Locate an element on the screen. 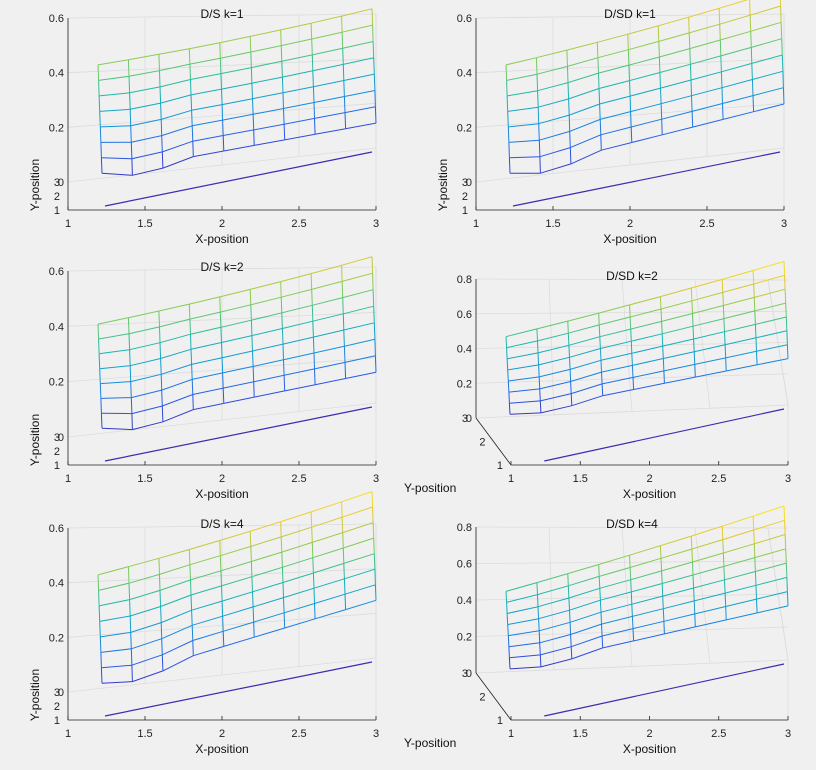 The height and width of the screenshot is (770, 816). x-tick-label: 2 is located at coordinates (649, 479).